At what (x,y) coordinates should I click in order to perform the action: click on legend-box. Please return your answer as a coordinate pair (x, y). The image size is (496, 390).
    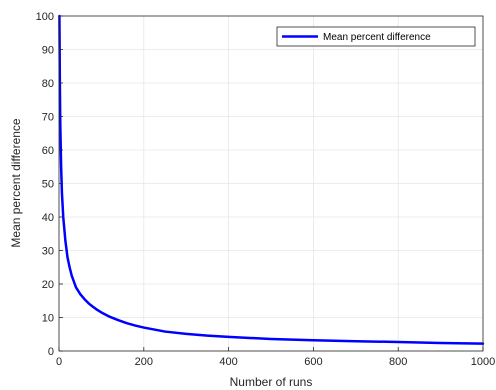
    Looking at the image, I should click on (376, 36).